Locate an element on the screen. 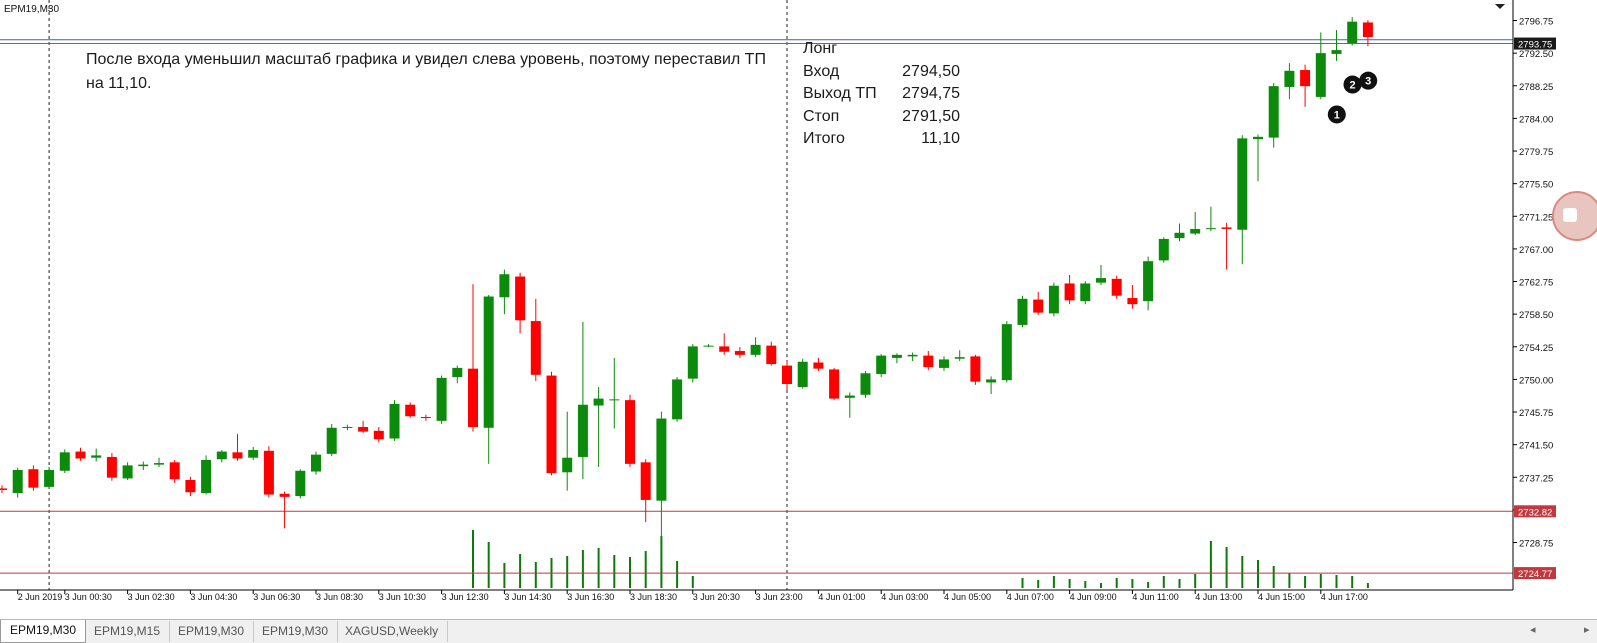 The width and height of the screenshot is (1597, 643). tab-chart-2: EPM19,M15 is located at coordinates (128, 631).